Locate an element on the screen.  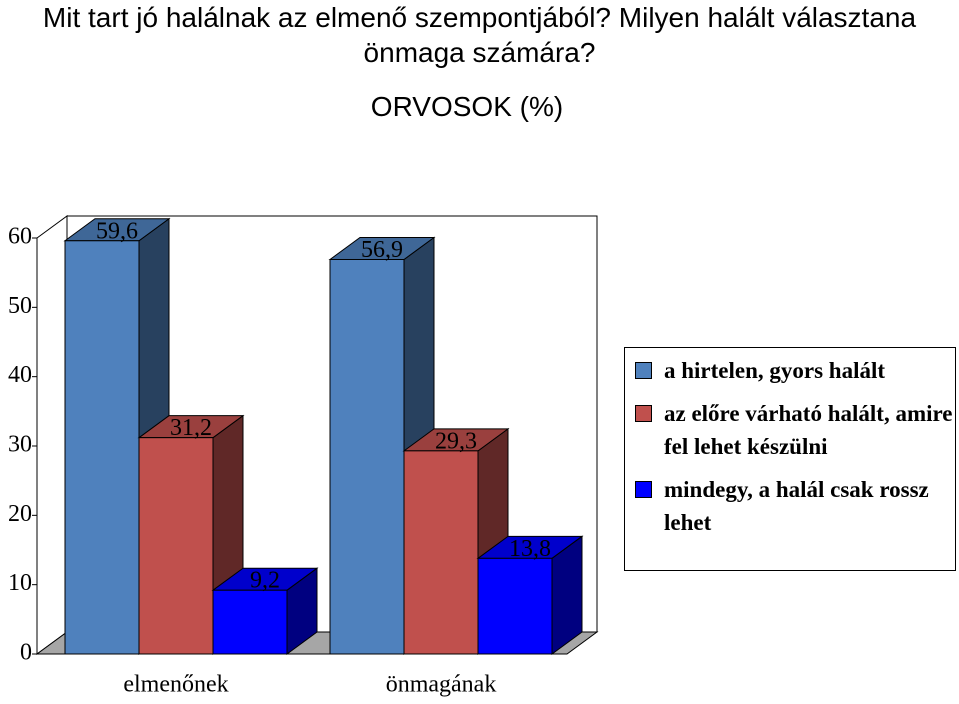
y-tick-label: 50 is located at coordinates (20, 306).